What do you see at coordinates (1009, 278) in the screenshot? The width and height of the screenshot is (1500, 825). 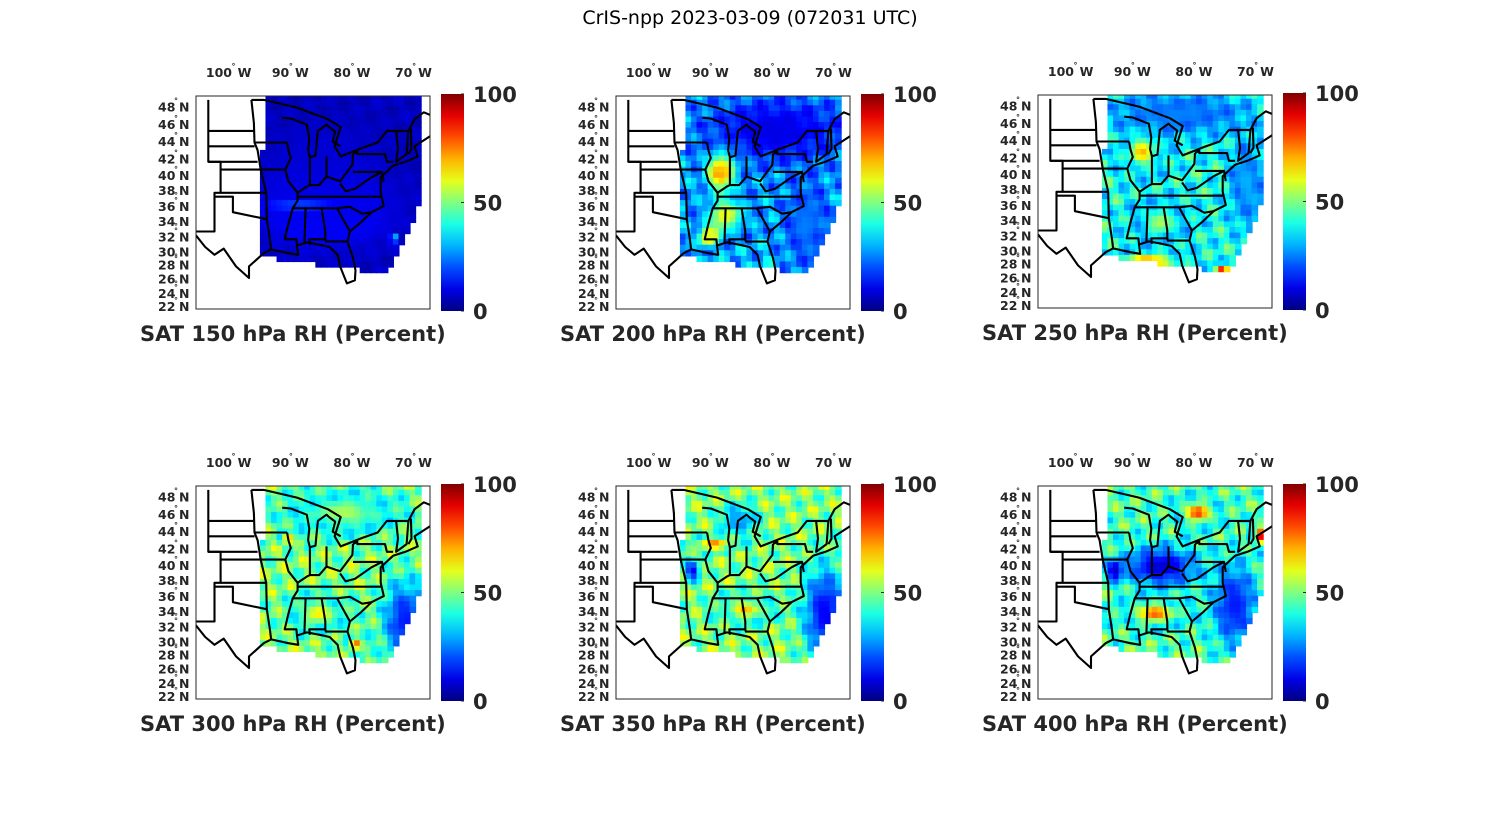 I see `y-tick-label: 26` at bounding box center [1009, 278].